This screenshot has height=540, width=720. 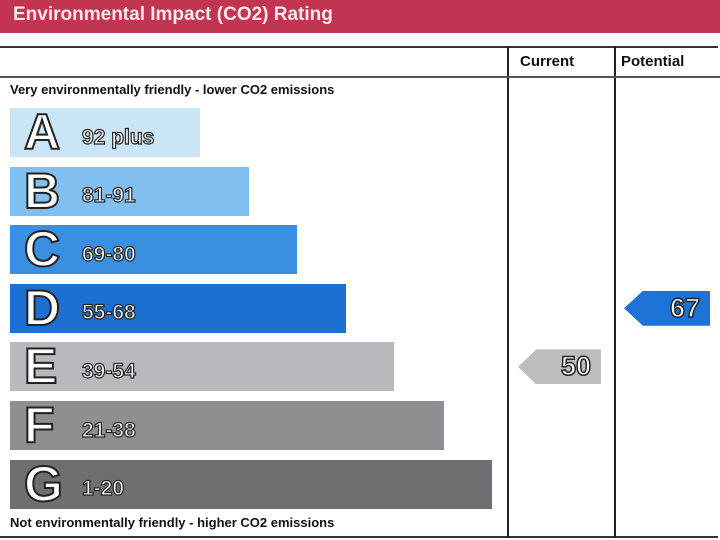 What do you see at coordinates (153, 249) in the screenshot?
I see `band-bar-c: C 69-80` at bounding box center [153, 249].